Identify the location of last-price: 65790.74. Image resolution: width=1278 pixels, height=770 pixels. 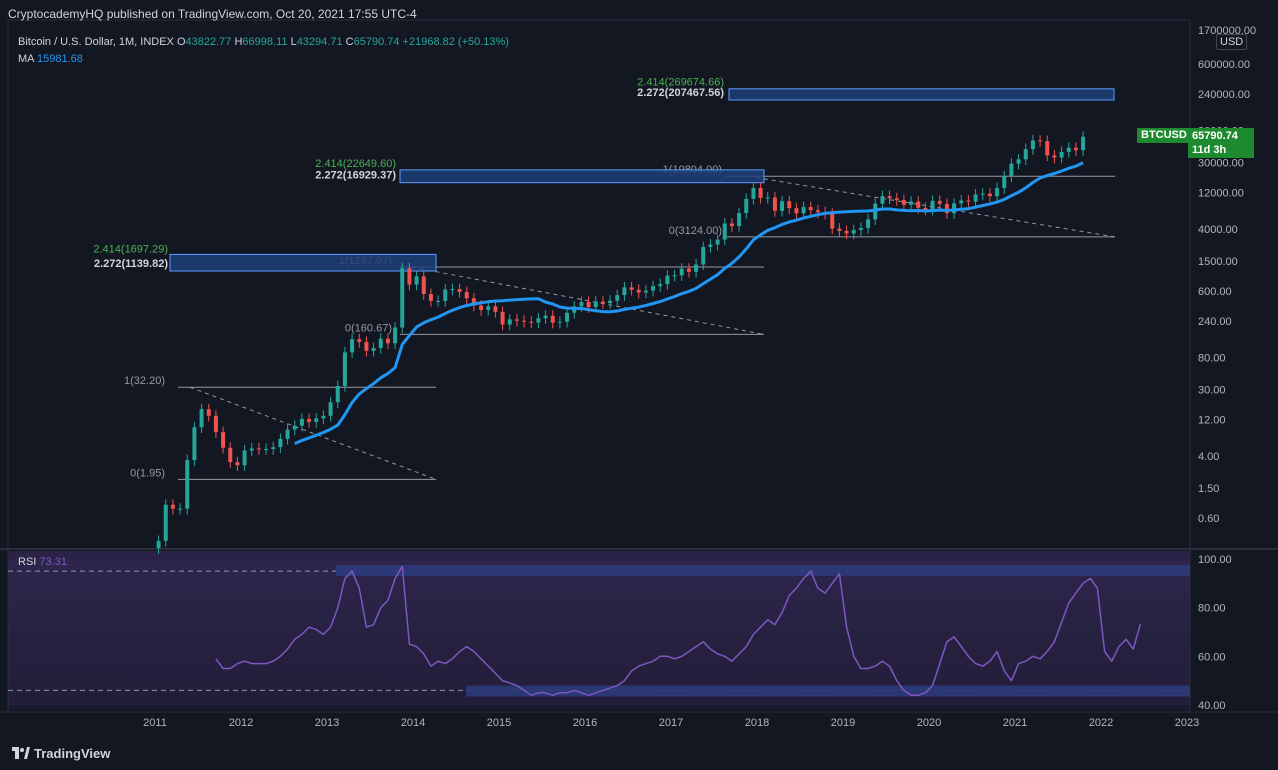
(1215, 136).